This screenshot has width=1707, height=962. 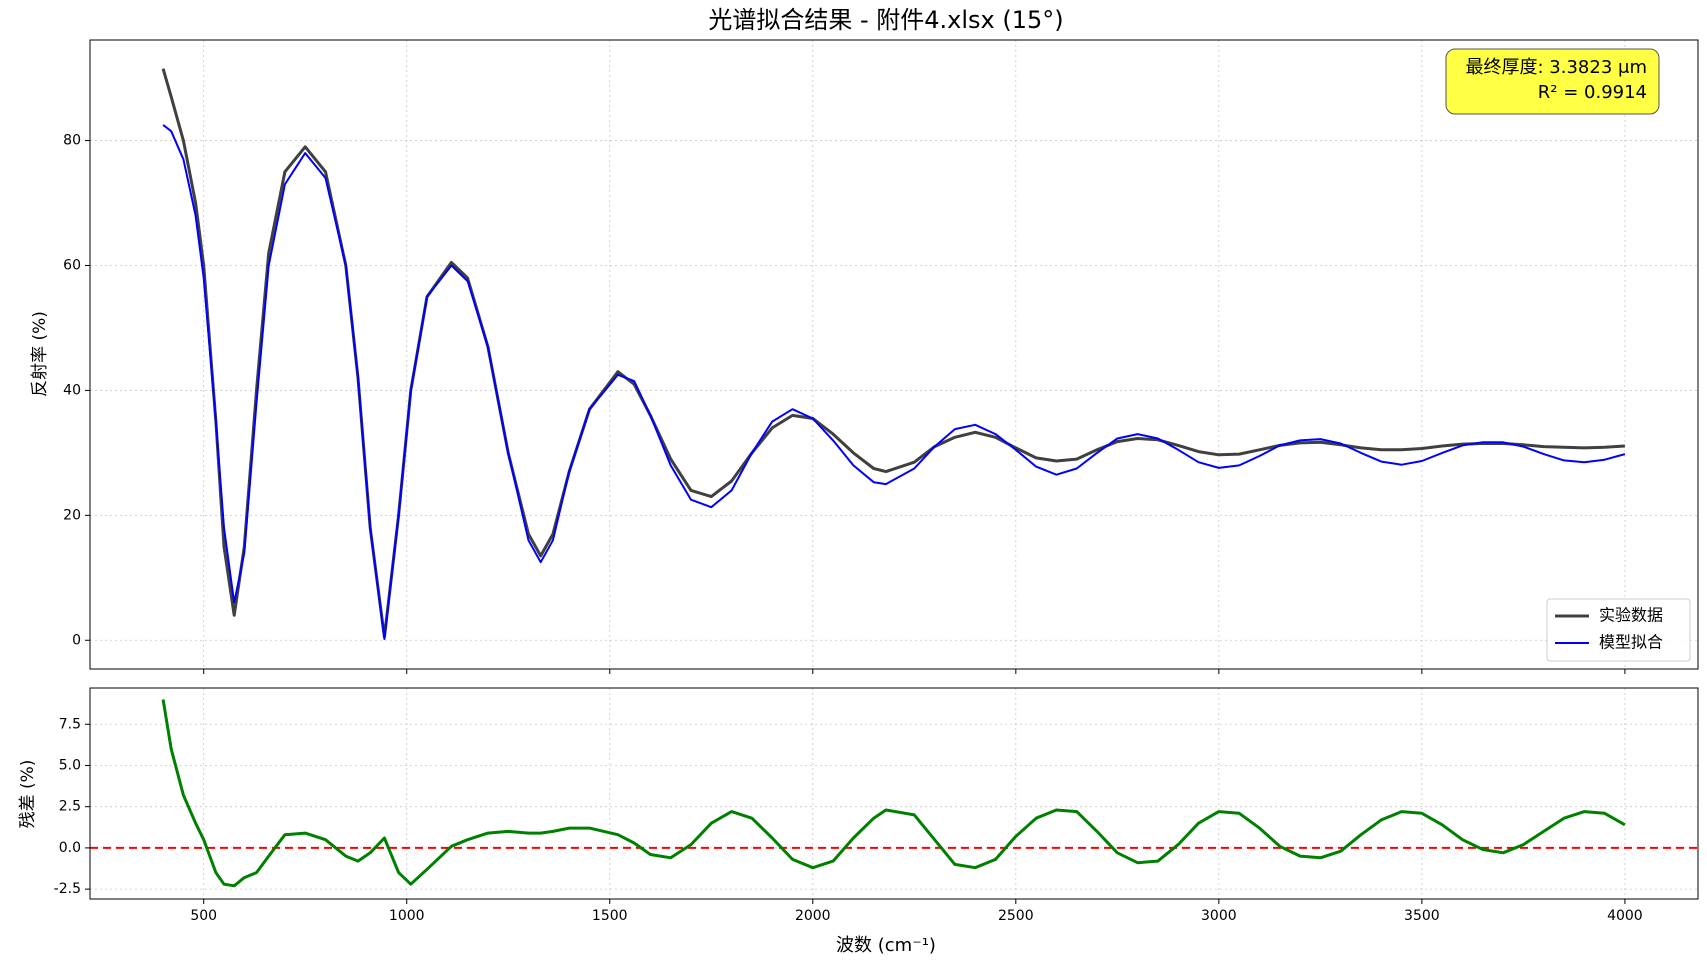 What do you see at coordinates (76, 640) in the screenshot?
I see `y-tick-label: 0` at bounding box center [76, 640].